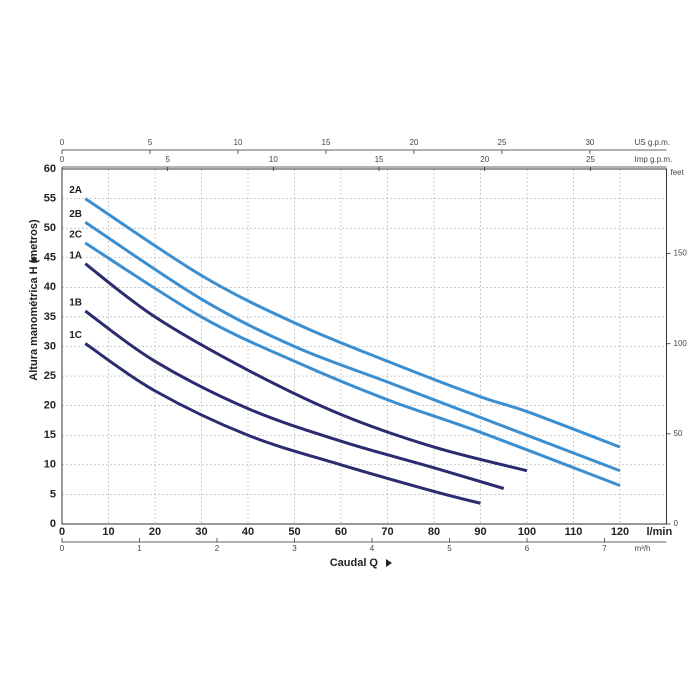 The width and height of the screenshot is (700, 700). What do you see at coordinates (50, 258) in the screenshot?
I see `y-tick-label: 45` at bounding box center [50, 258].